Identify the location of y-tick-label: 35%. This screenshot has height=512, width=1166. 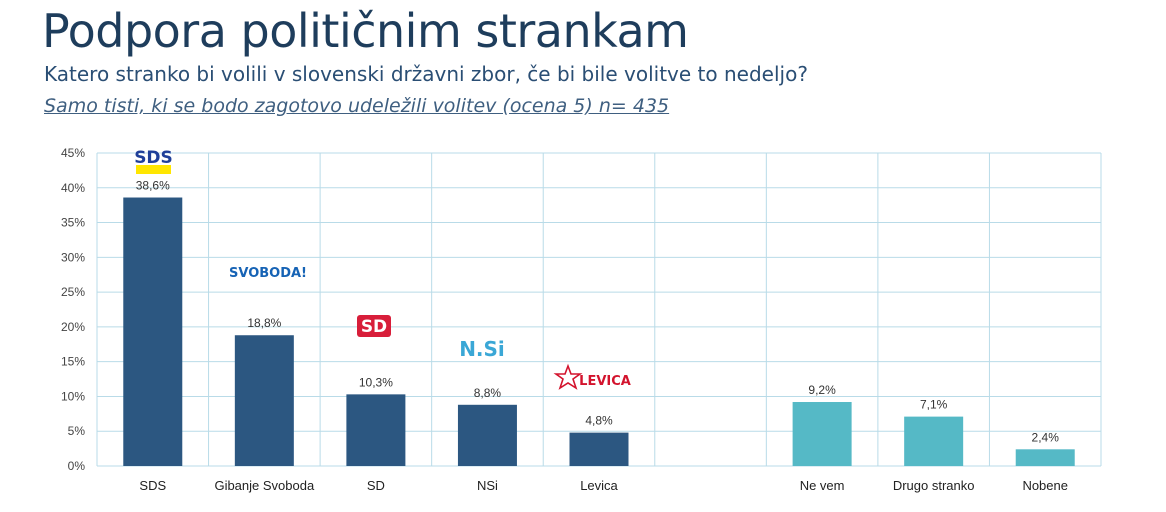
(73, 223).